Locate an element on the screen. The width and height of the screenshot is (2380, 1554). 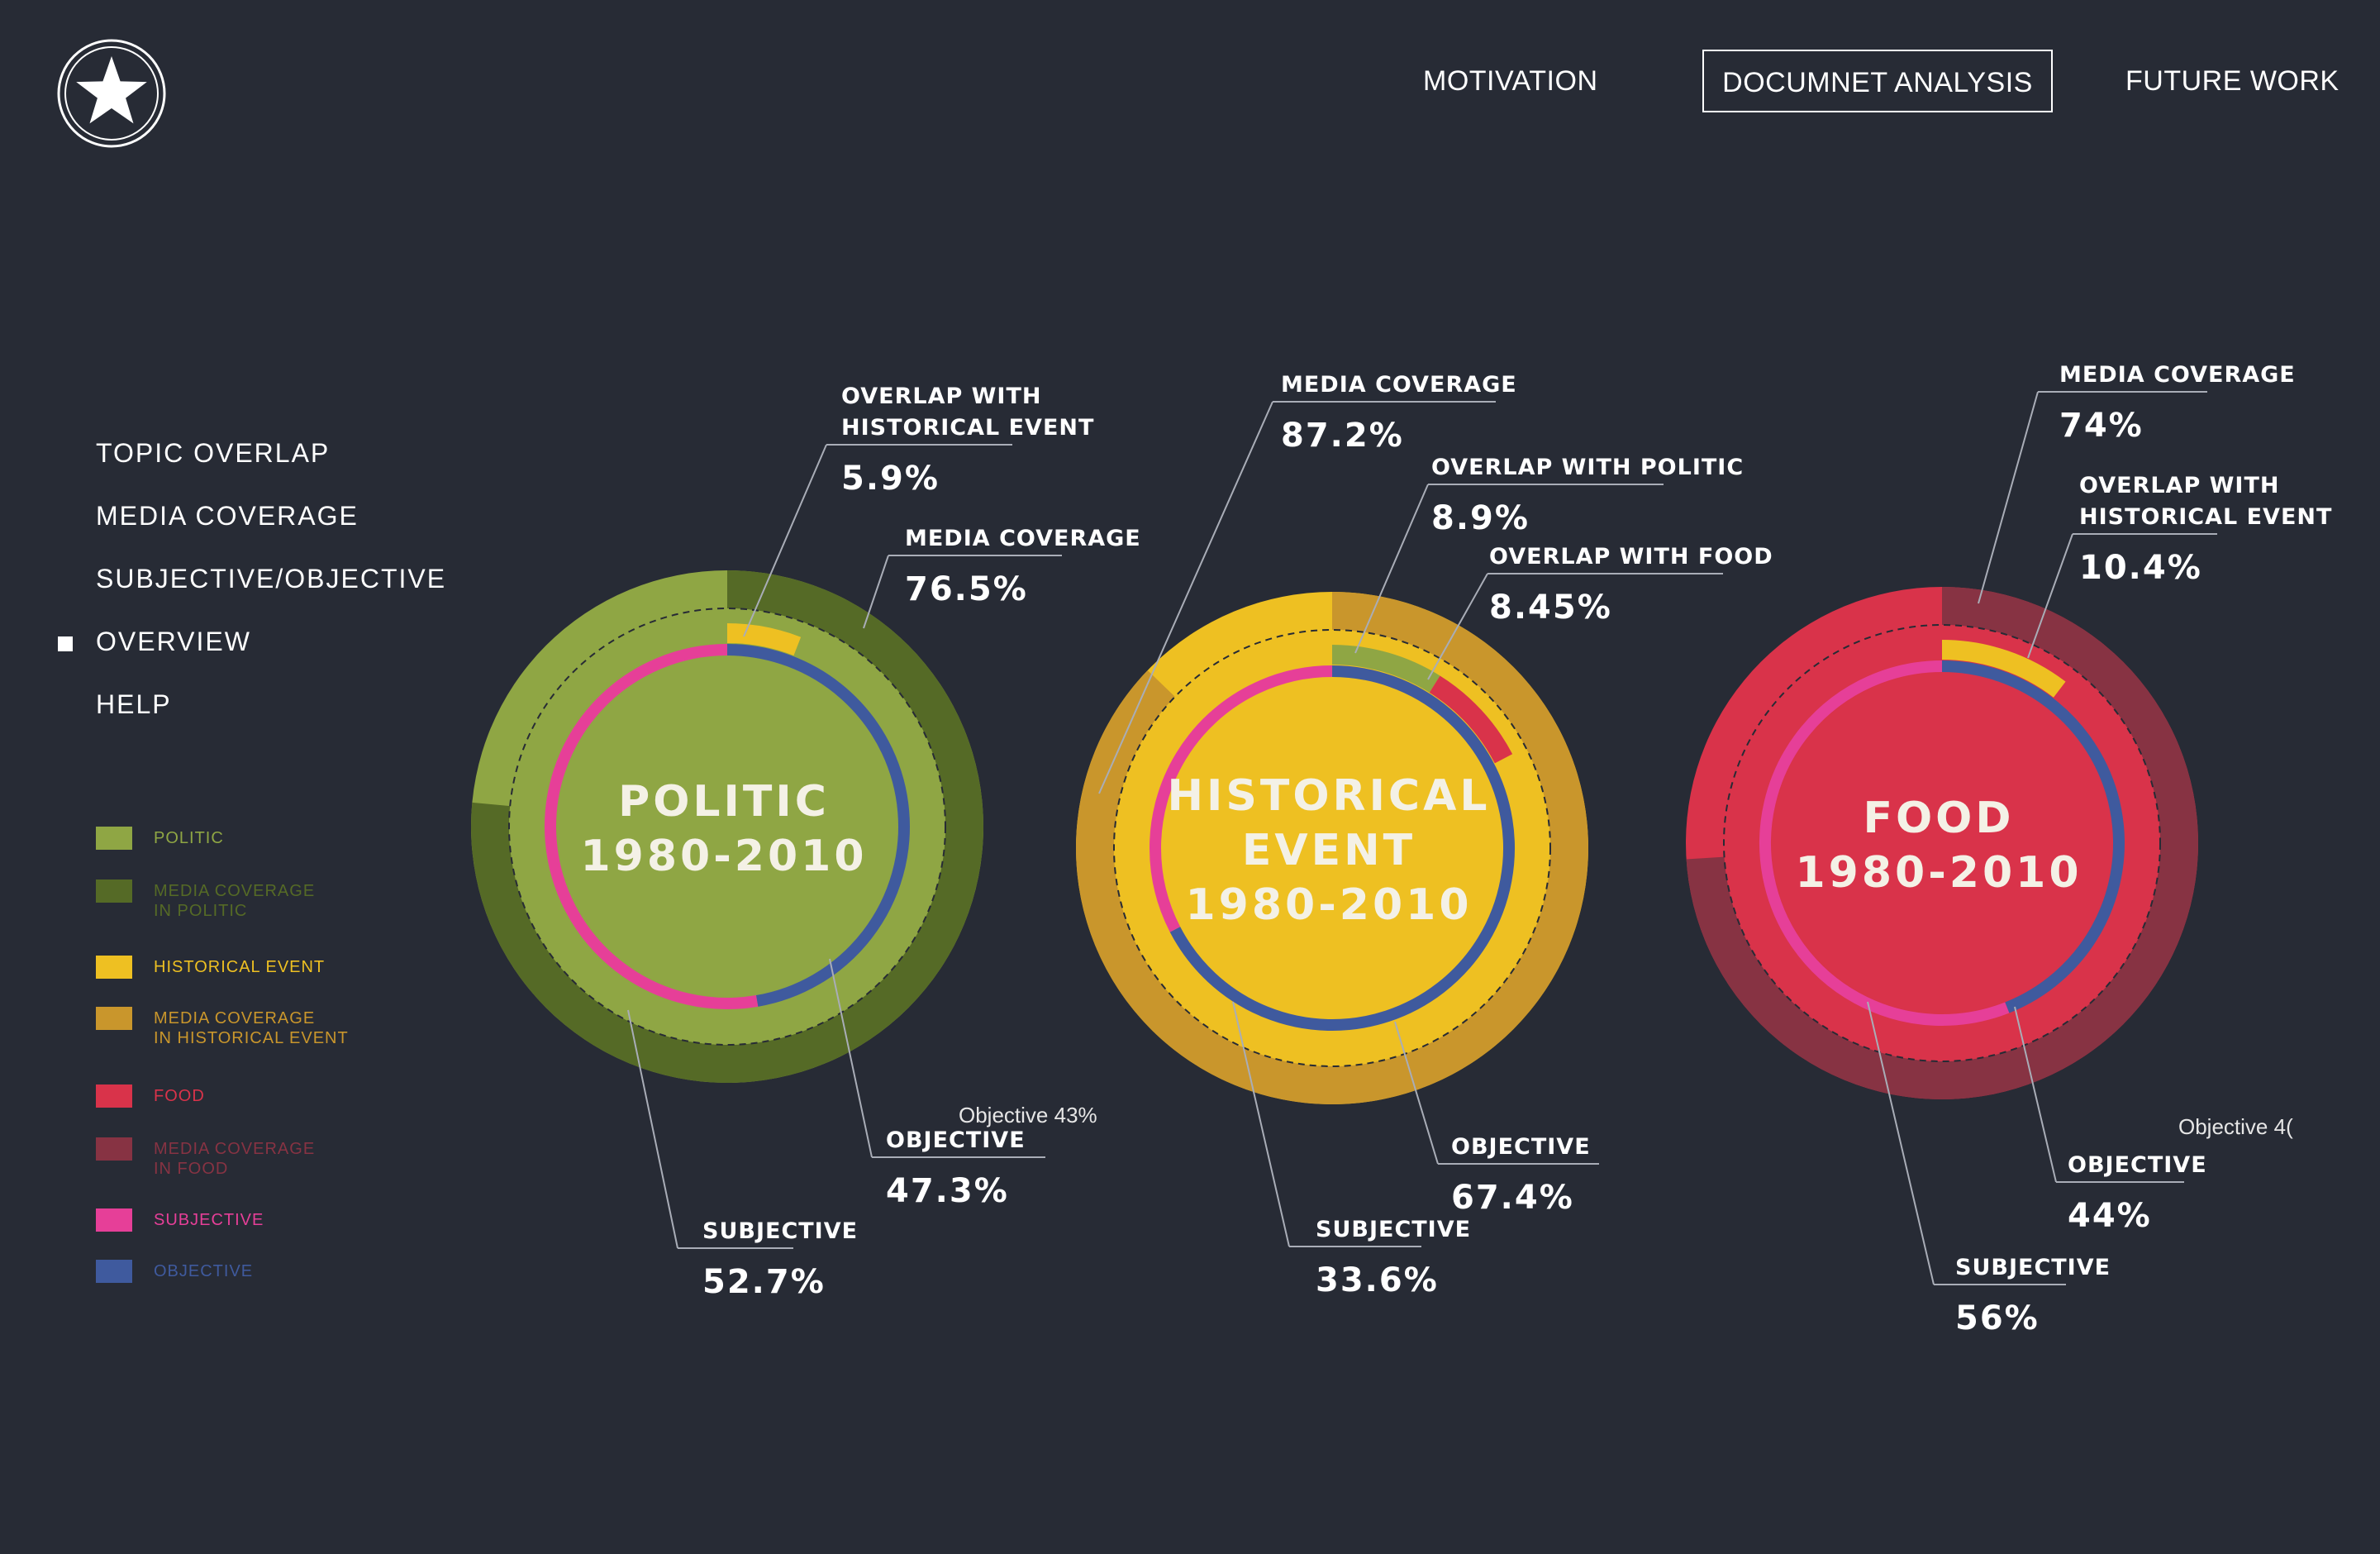
objective-value: 67.4% is located at coordinates (1512, 1198).